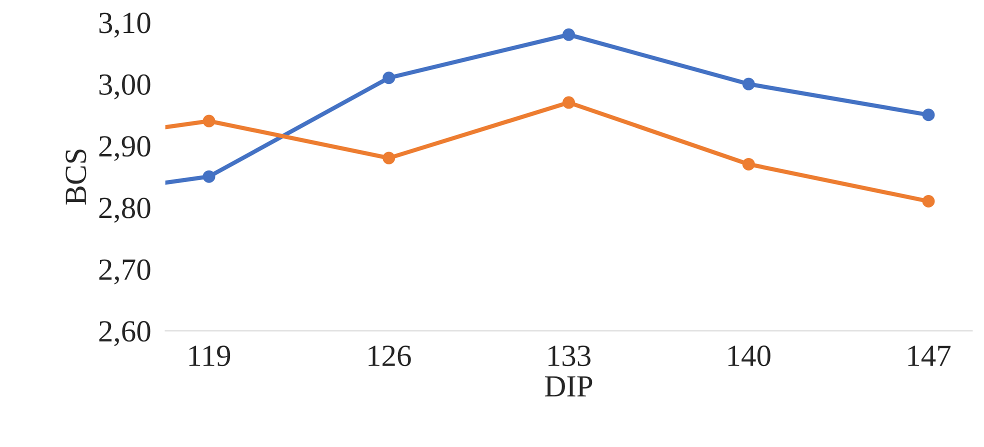 The width and height of the screenshot is (984, 447). I want to click on x-tick-label: 119, so click(209, 356).